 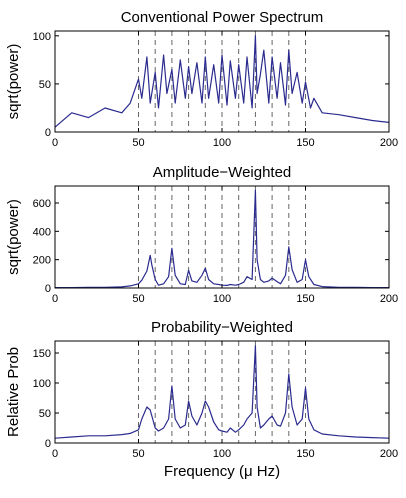 What do you see at coordinates (222, 471) in the screenshot?
I see `x-axis-label: Frequency (μ Hz)` at bounding box center [222, 471].